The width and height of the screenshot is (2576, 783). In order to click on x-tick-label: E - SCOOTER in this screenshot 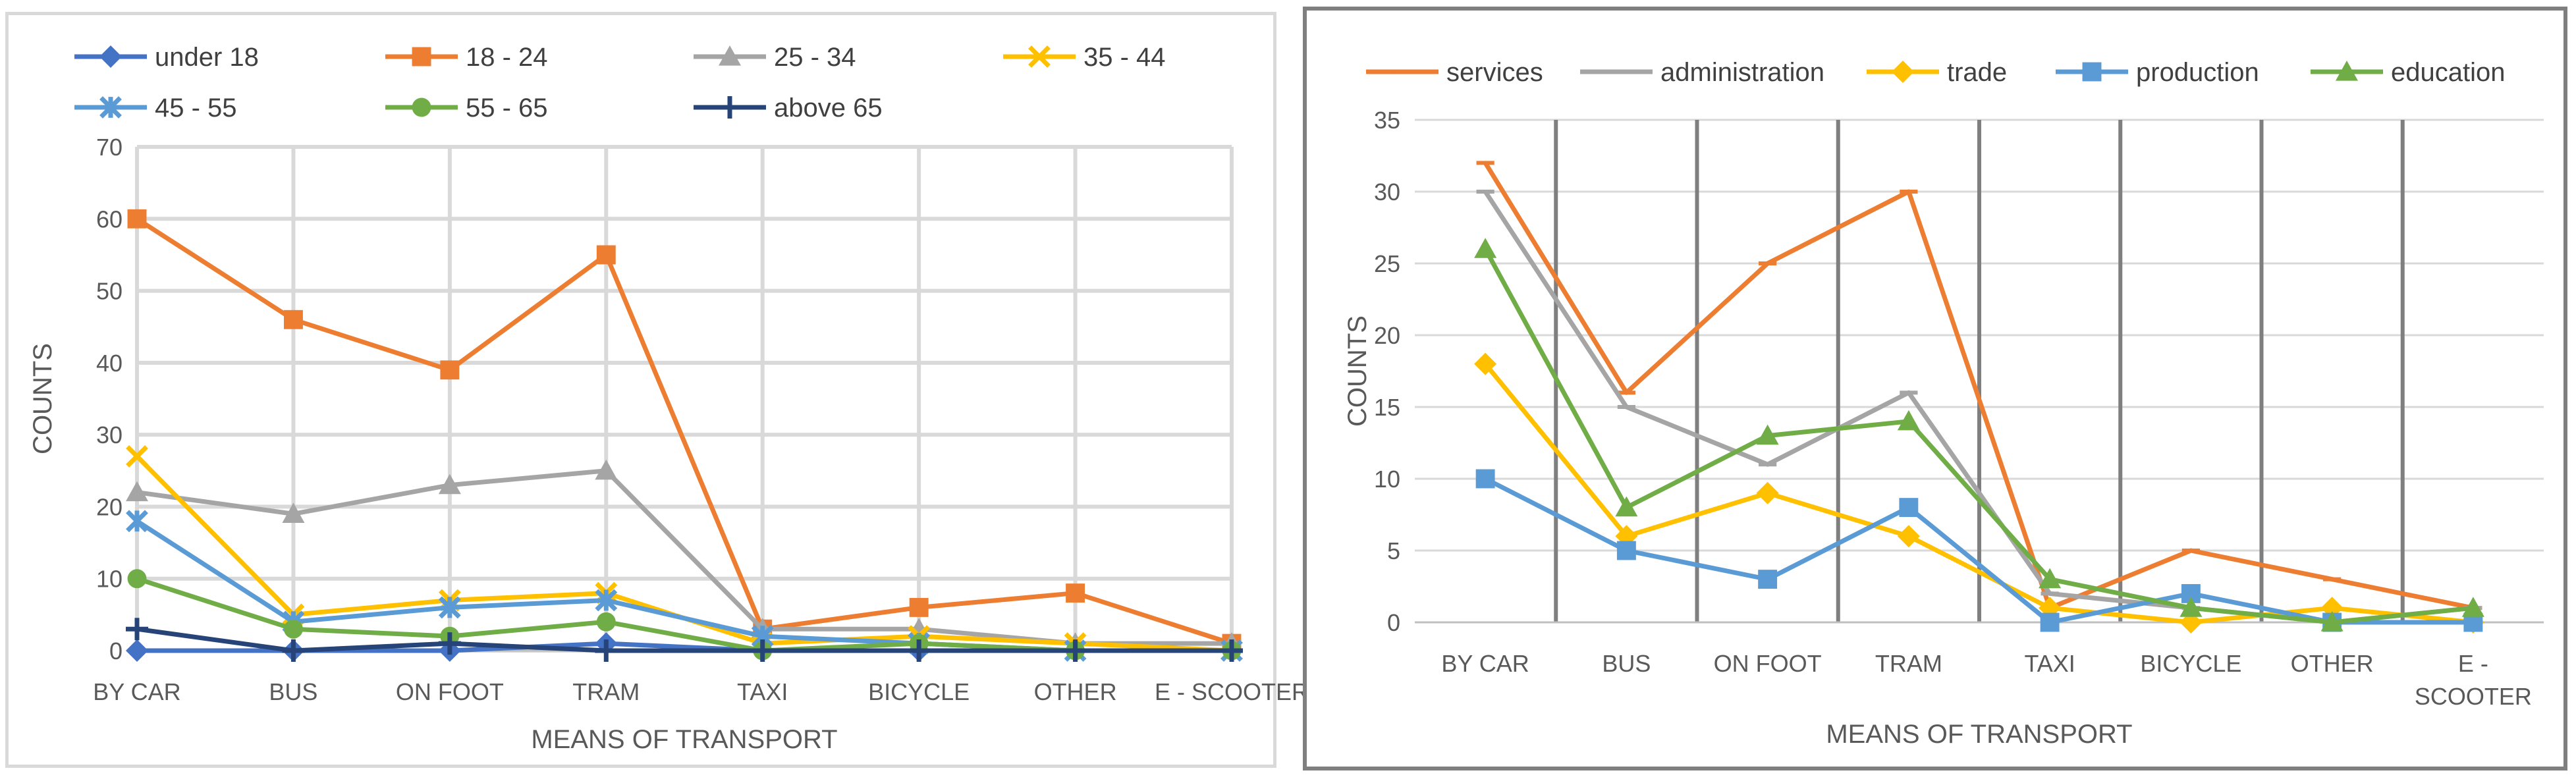, I will do `click(1232, 692)`.